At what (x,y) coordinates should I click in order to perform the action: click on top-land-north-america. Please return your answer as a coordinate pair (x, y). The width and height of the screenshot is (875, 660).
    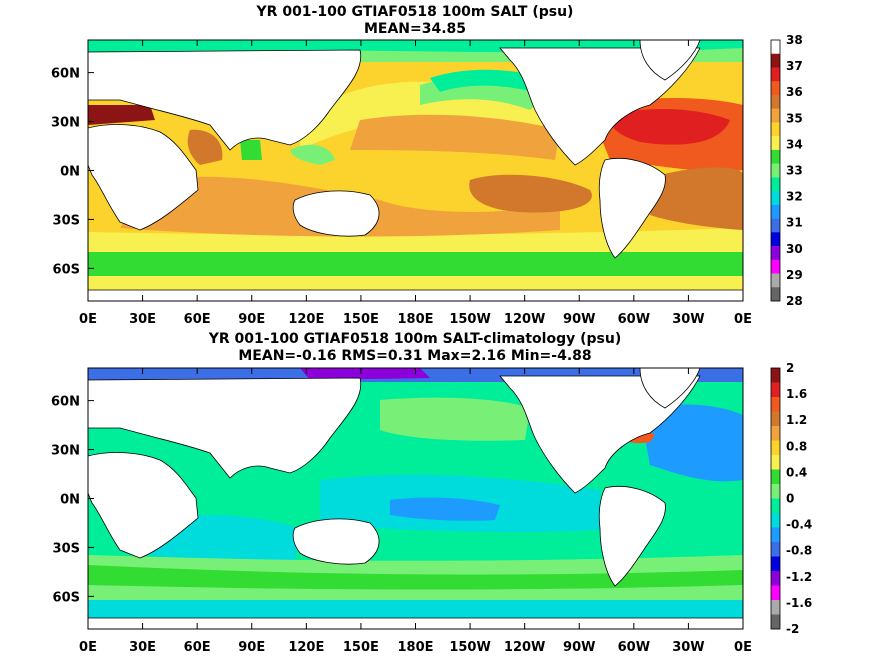
    Looking at the image, I should click on (600, 106).